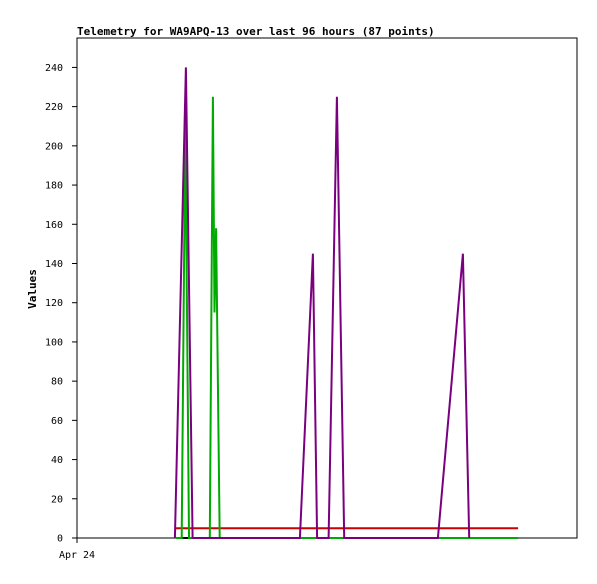 The width and height of the screenshot is (597, 584). What do you see at coordinates (54, 146) in the screenshot?
I see `y-tick-label: 200` at bounding box center [54, 146].